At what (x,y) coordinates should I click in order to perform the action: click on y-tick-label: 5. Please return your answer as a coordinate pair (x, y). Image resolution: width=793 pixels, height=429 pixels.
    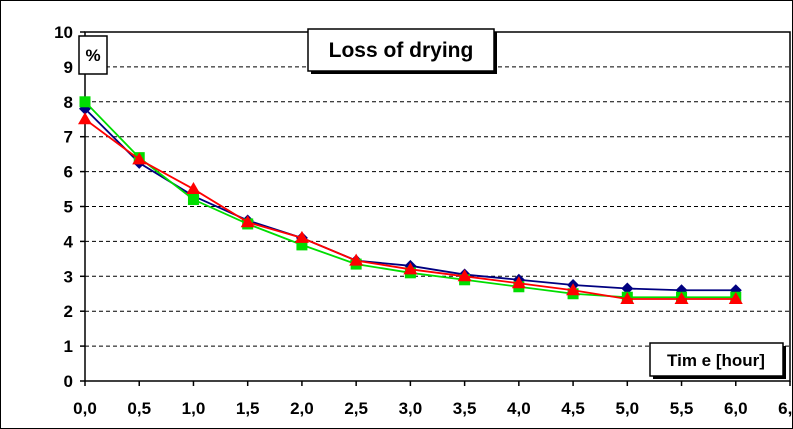
    Looking at the image, I should click on (68, 207).